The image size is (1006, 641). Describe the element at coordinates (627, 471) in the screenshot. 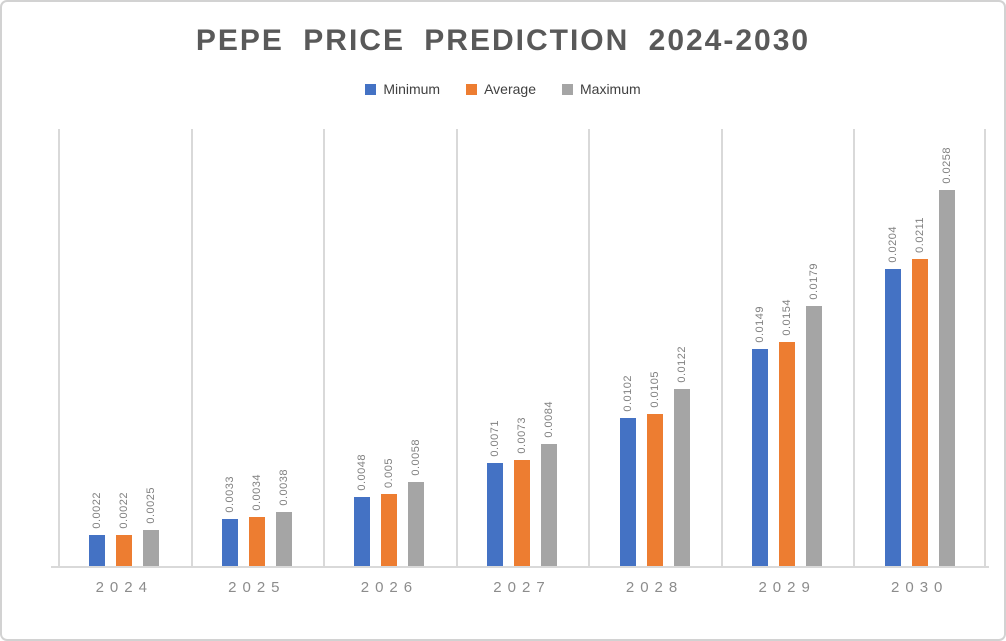

I see `bar-minimum-2028: 0.0102` at that location.